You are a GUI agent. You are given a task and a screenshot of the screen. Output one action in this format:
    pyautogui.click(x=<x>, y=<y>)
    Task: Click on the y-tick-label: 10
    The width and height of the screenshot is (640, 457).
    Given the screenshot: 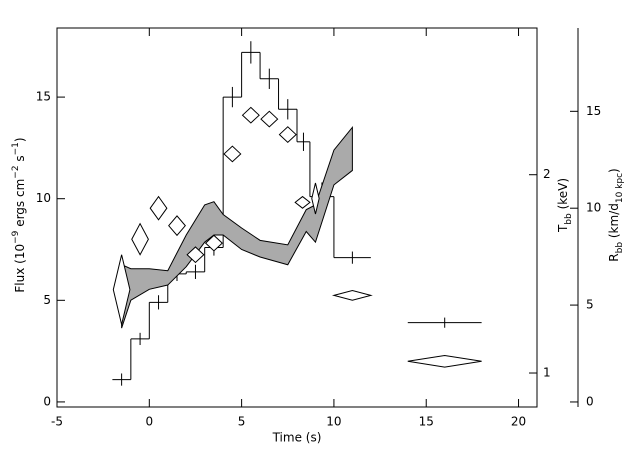 What is the action you would take?
    pyautogui.click(x=43, y=198)
    